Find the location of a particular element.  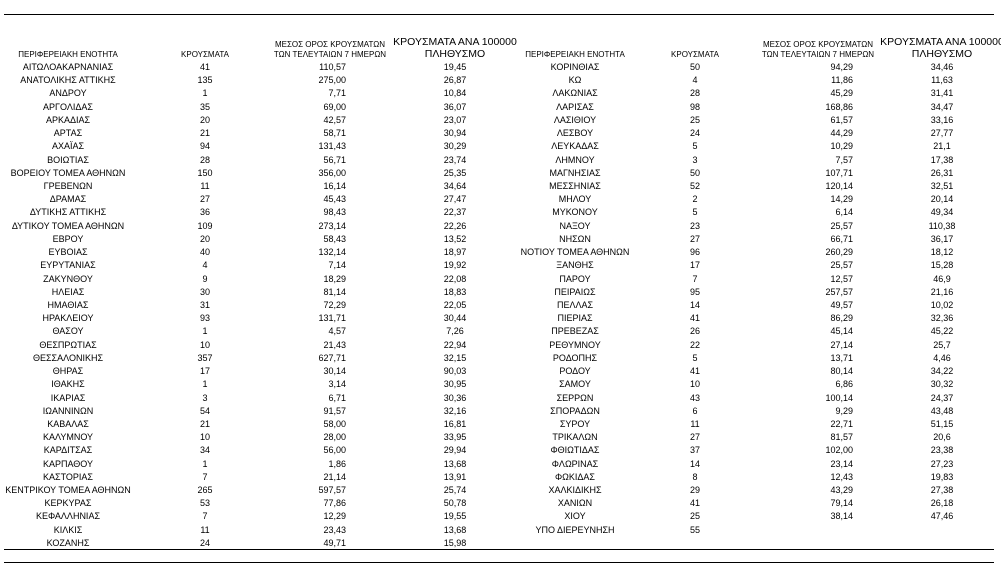

table-cell: 10 is located at coordinates (204, 437).